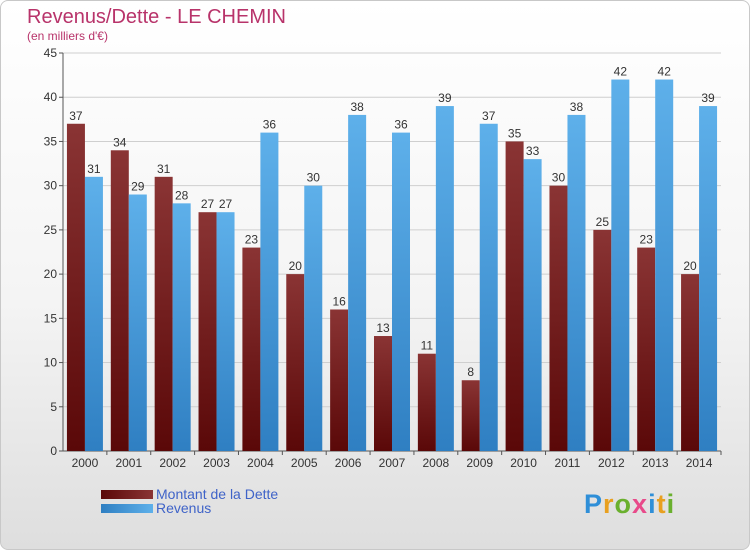 The height and width of the screenshot is (550, 750). What do you see at coordinates (127, 508) in the screenshot?
I see `legend-swatch-revenus` at bounding box center [127, 508].